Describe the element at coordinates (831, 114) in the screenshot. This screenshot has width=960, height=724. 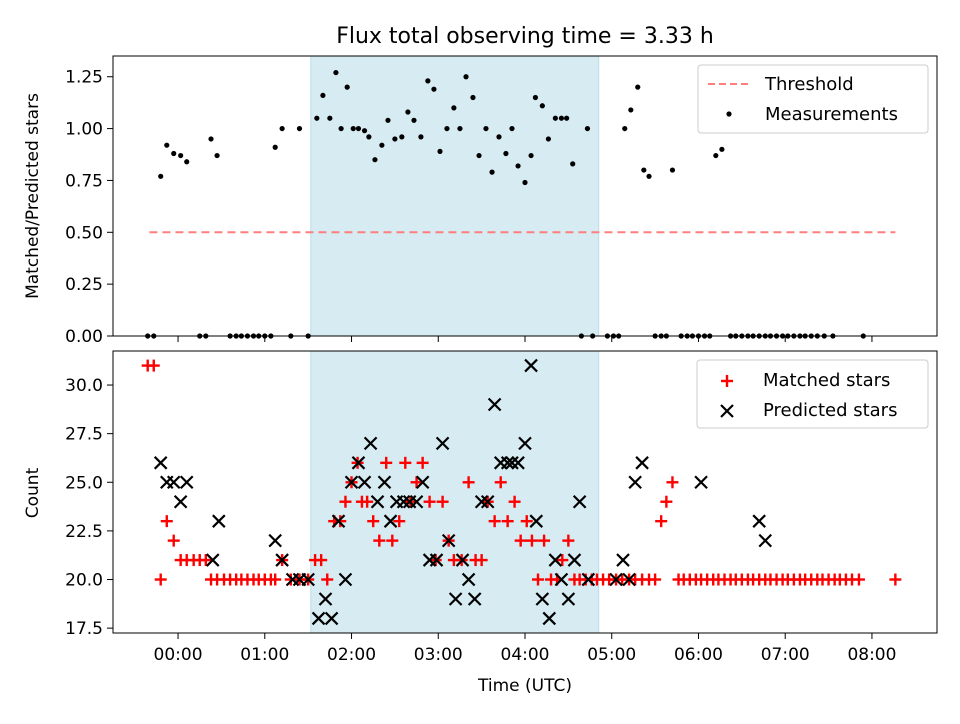
I see `measurements-legend-label: Measurements` at that location.